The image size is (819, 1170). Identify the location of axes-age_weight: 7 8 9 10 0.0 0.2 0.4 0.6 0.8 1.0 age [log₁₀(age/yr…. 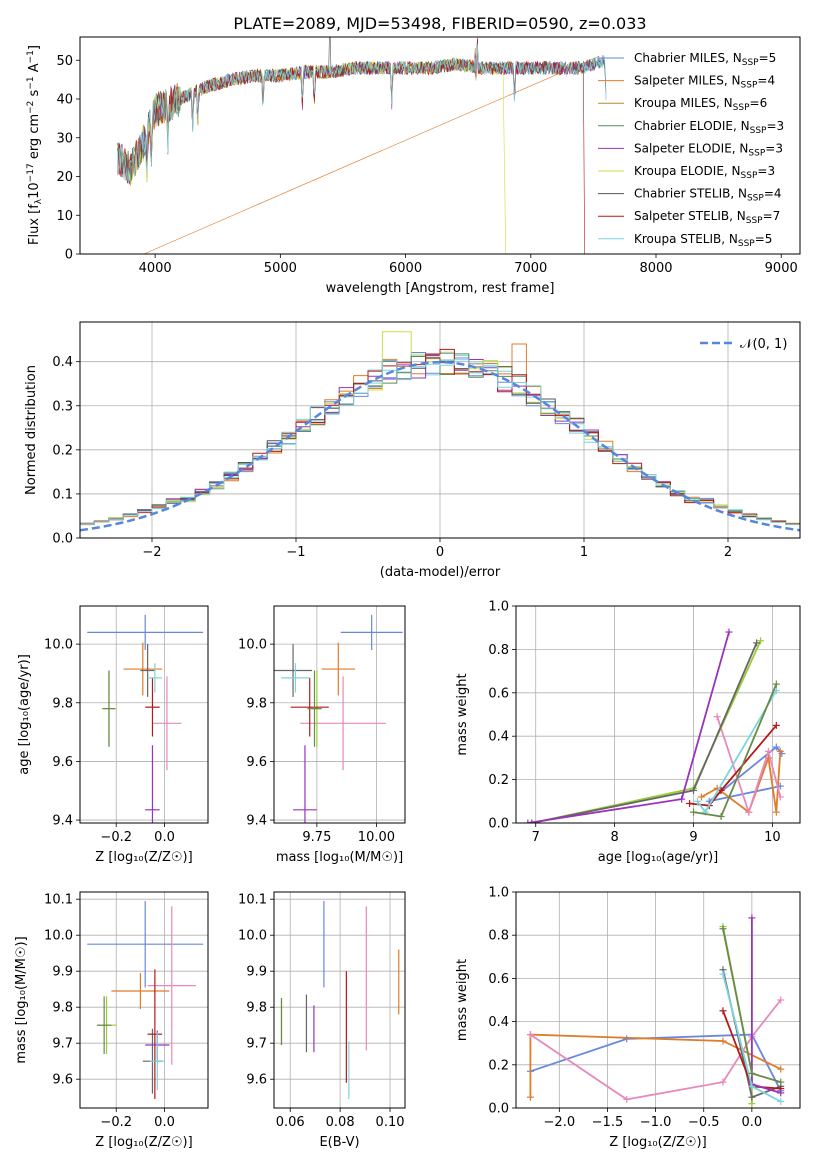
(628, 732).